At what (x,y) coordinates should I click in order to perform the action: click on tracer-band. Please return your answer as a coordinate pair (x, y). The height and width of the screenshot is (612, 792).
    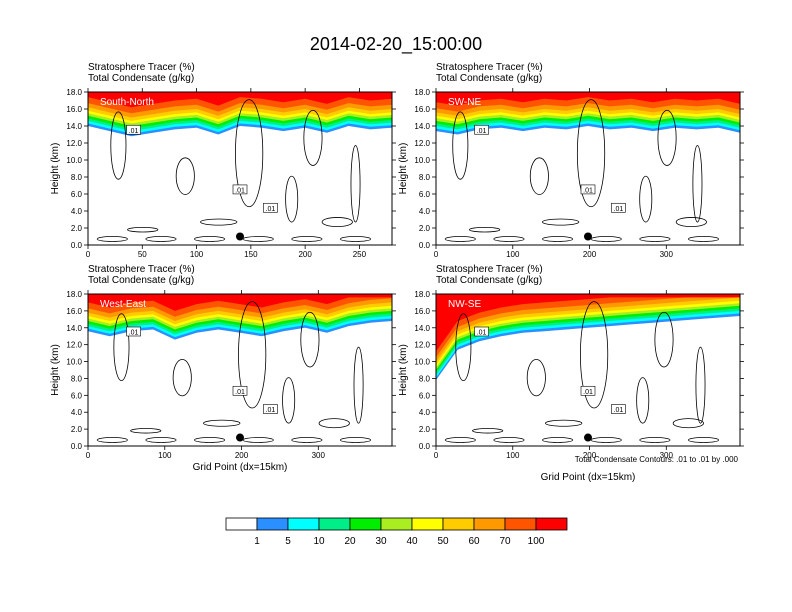
    Looking at the image, I should click on (588, 326).